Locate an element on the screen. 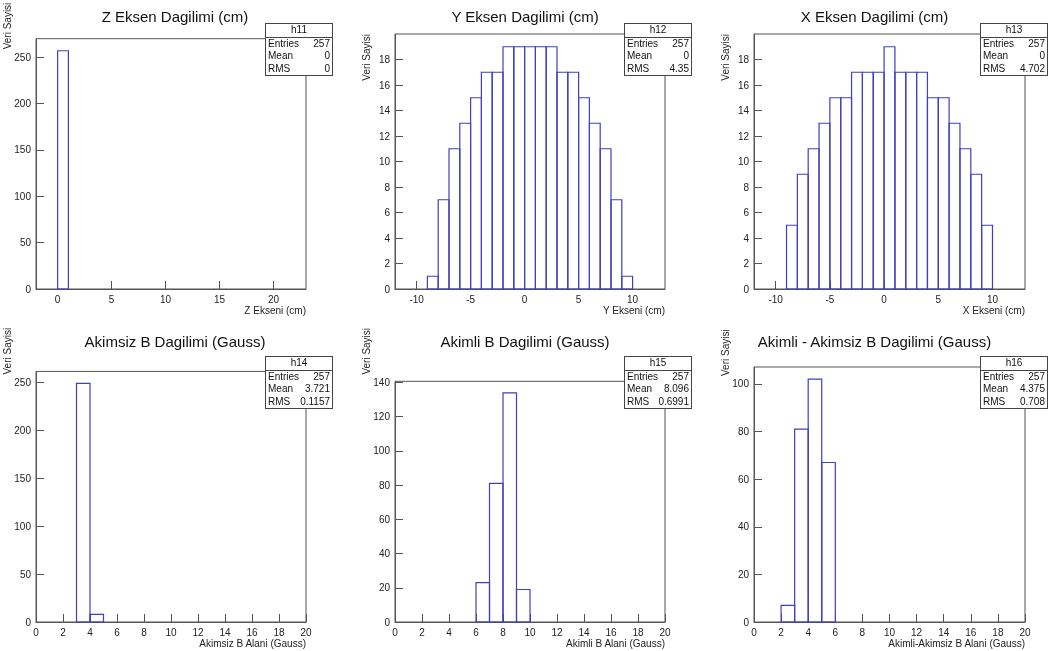  y-tick-label: 6 is located at coordinates (746, 212).